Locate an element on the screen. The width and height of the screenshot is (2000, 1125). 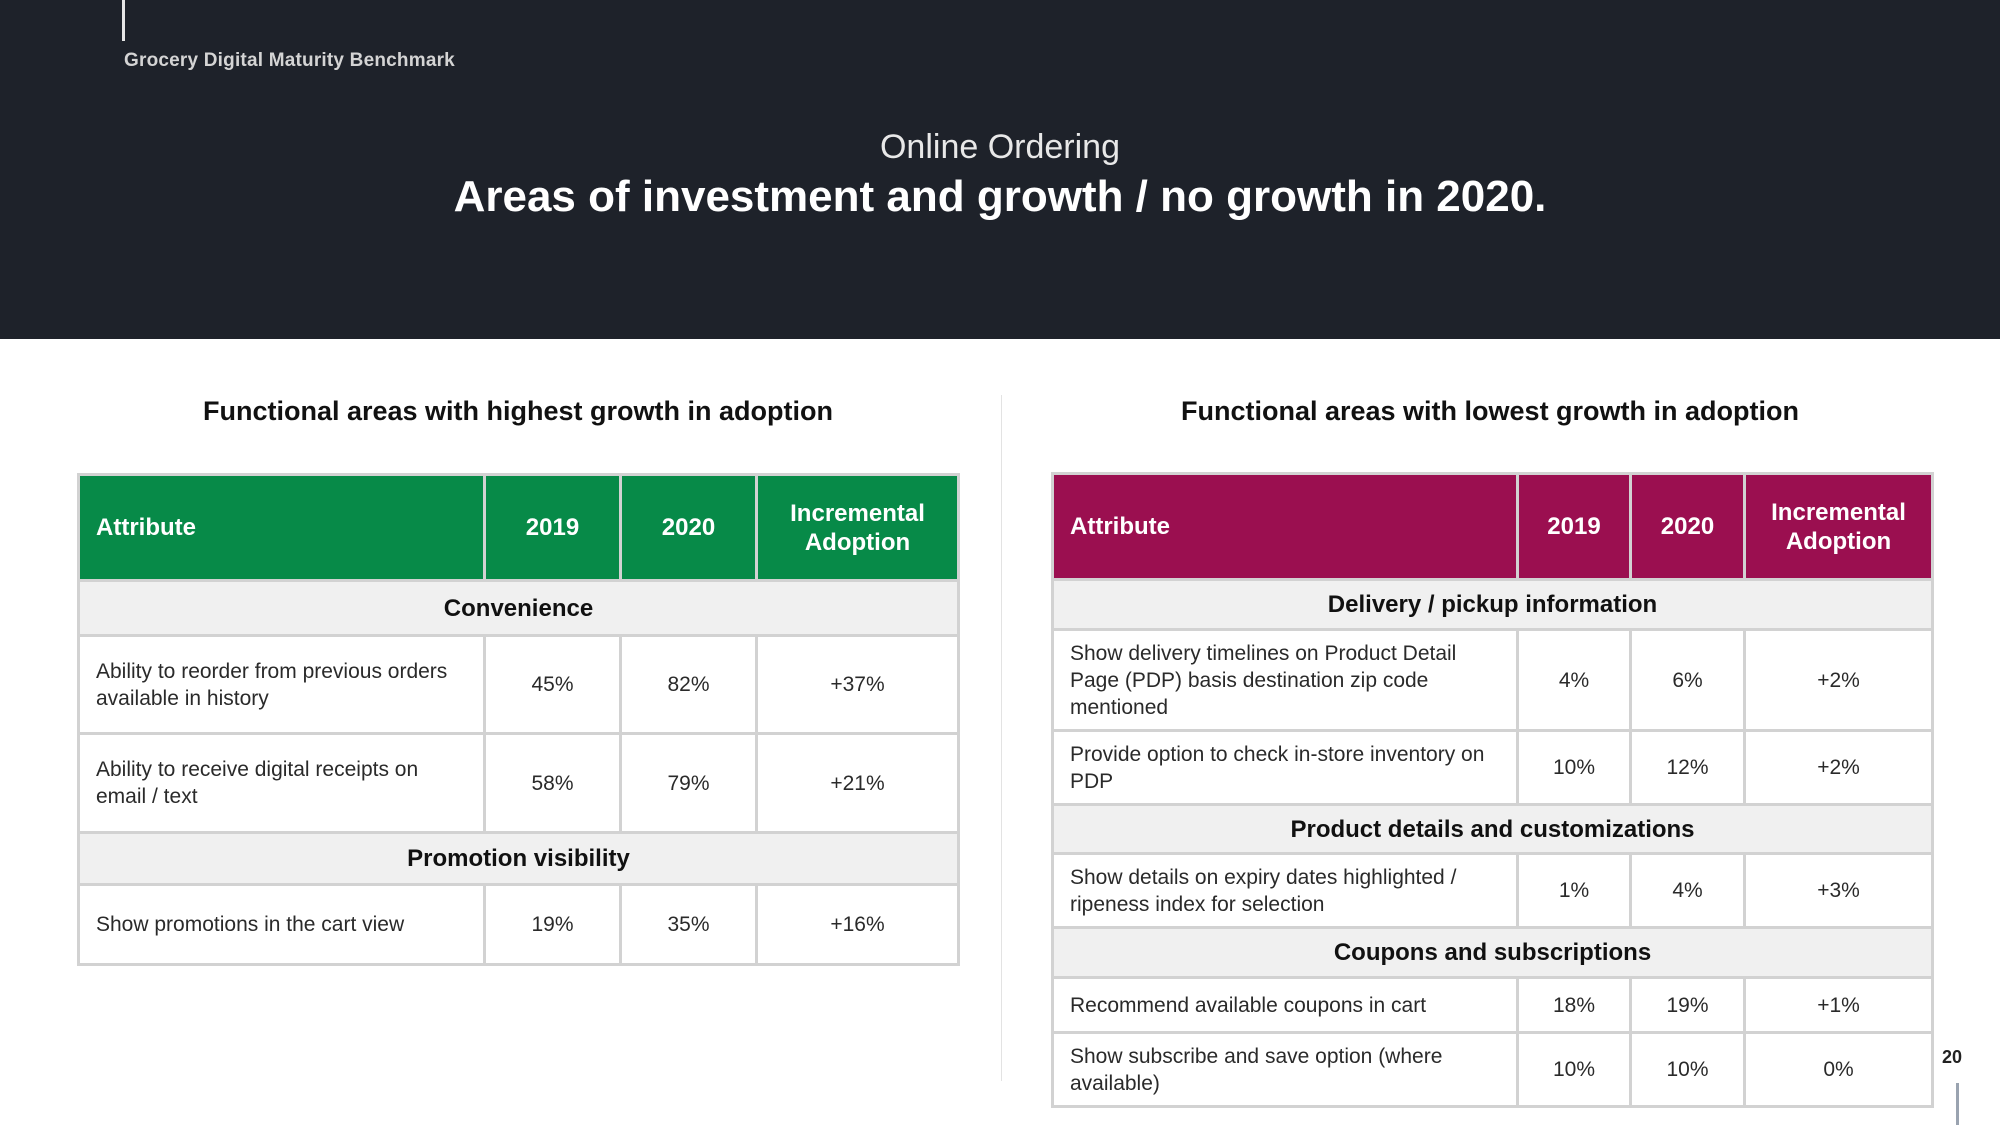
value-incremental: +37% is located at coordinates (857, 684).